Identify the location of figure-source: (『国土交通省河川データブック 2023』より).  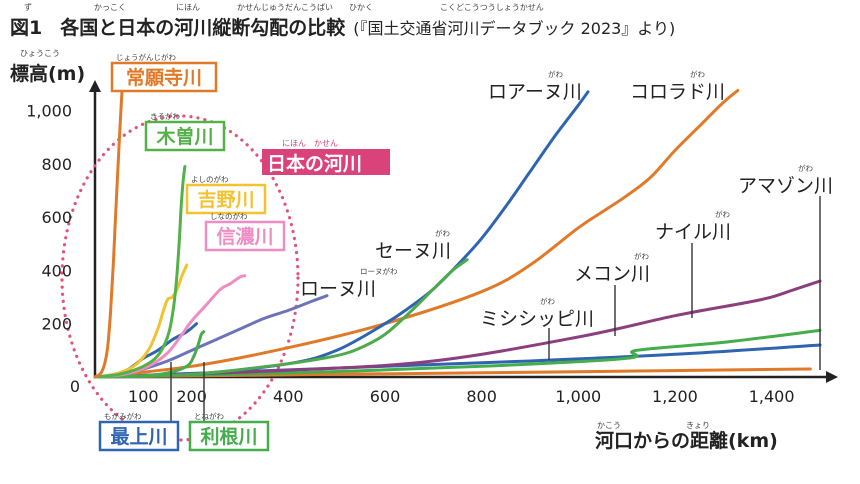
(514, 28).